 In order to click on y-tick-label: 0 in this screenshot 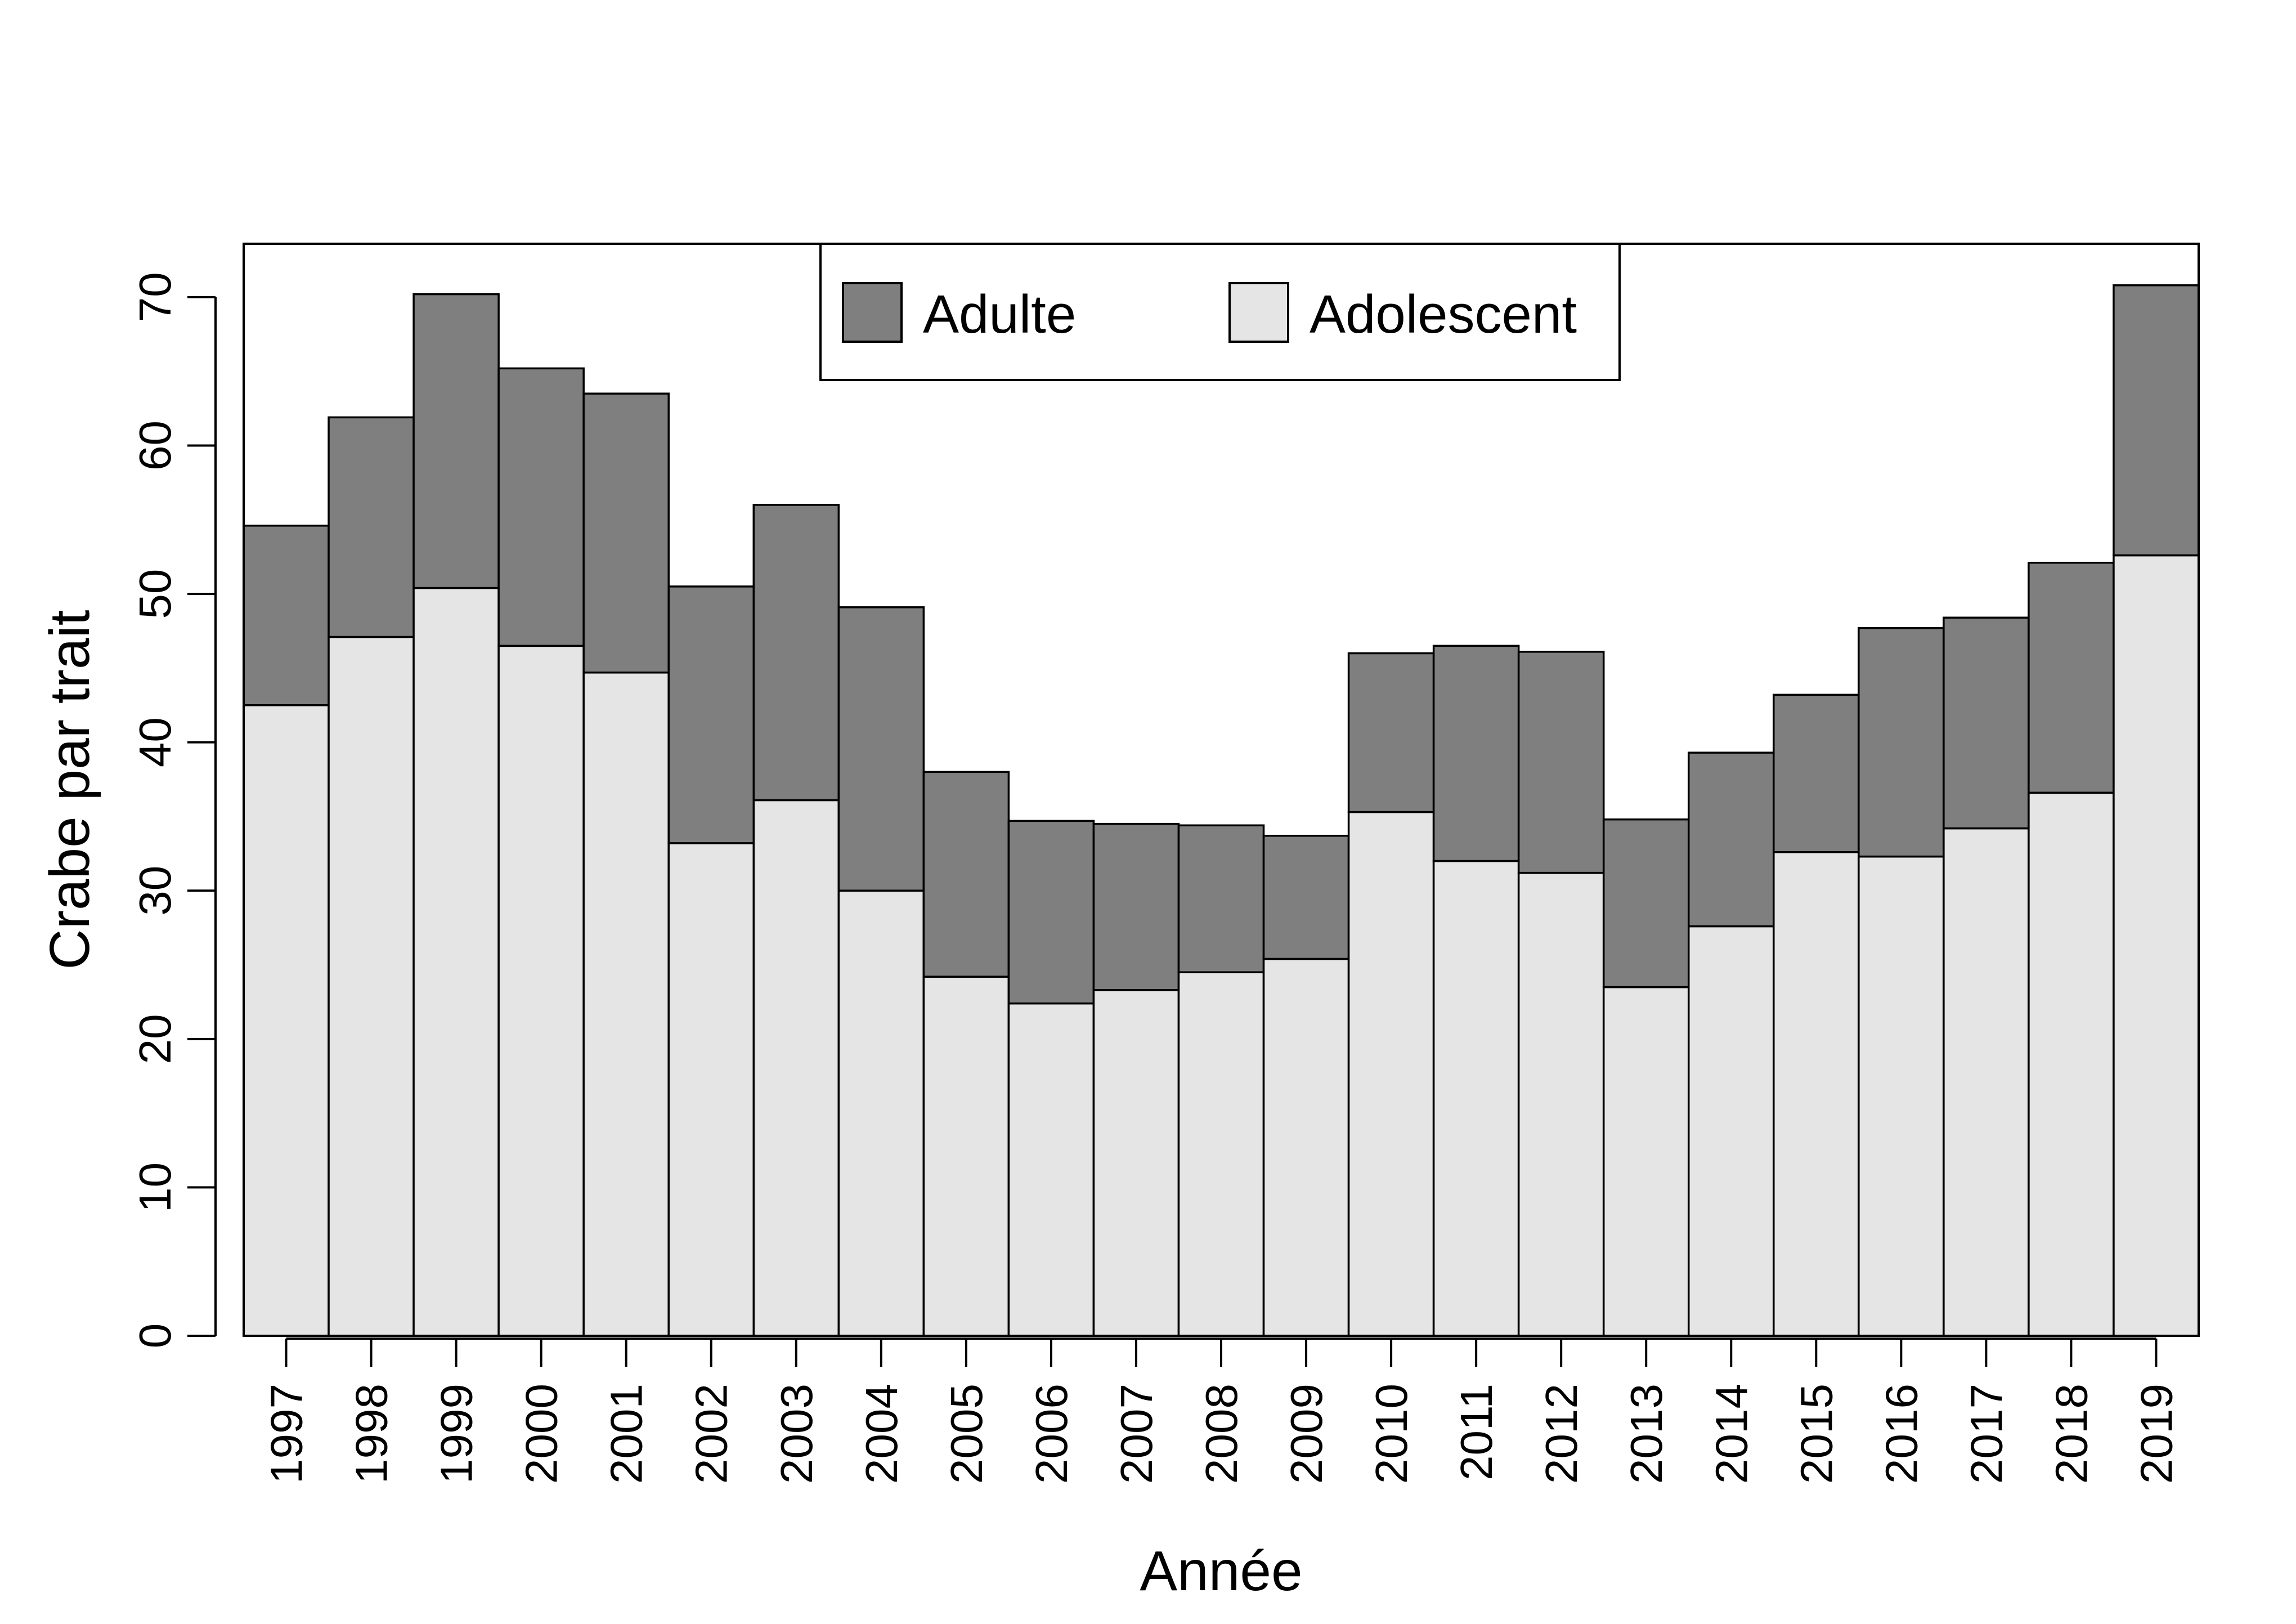, I will do `click(155, 1336)`.